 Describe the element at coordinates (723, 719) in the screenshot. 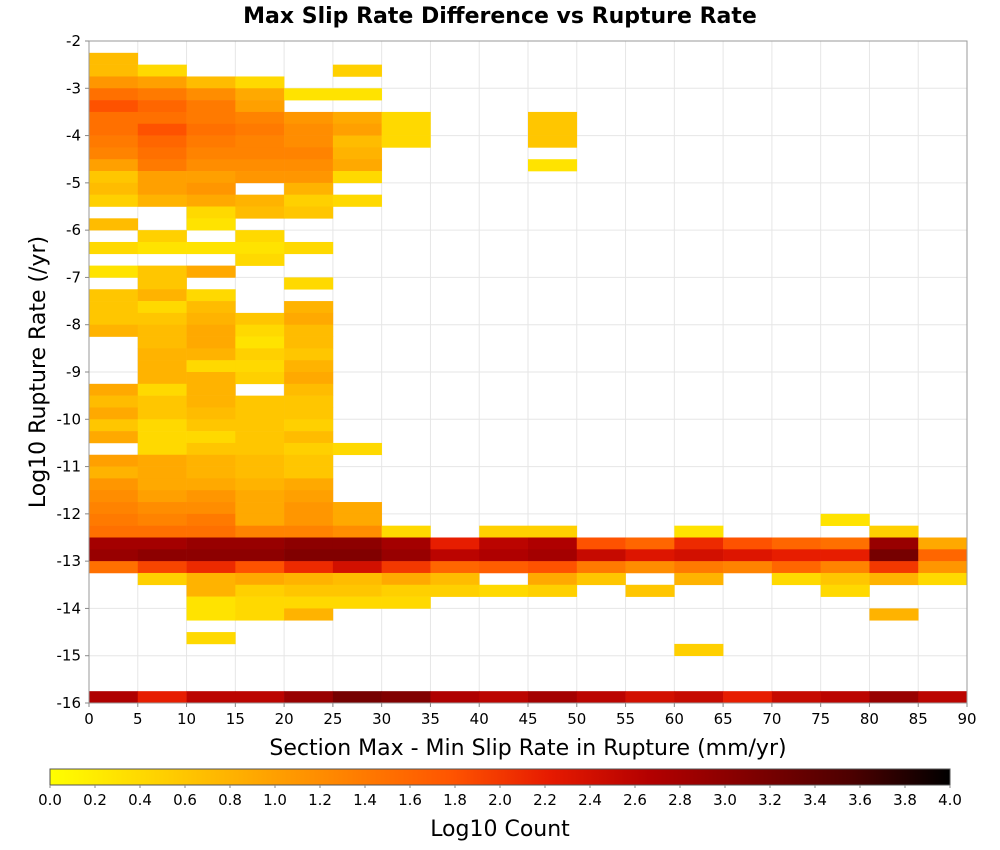

I see `x-tick-label: 65` at that location.